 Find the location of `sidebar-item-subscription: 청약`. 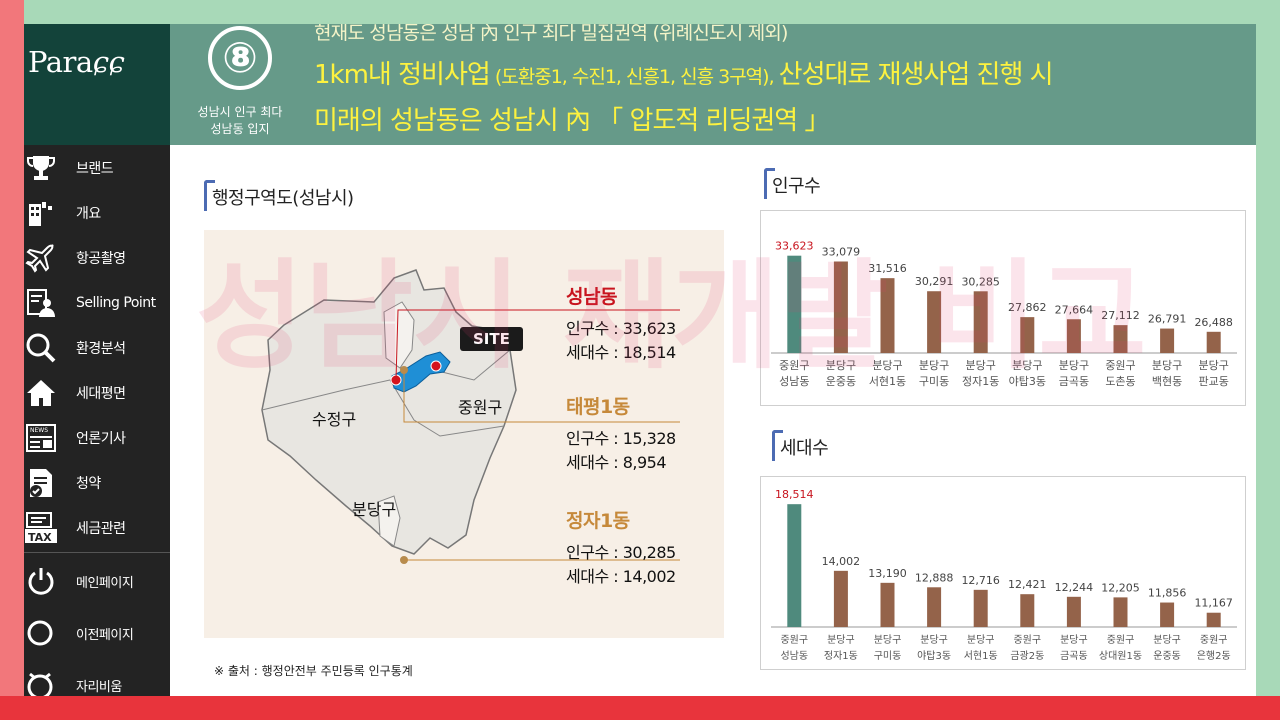

sidebar-item-subscription: 청약 is located at coordinates (97, 482).